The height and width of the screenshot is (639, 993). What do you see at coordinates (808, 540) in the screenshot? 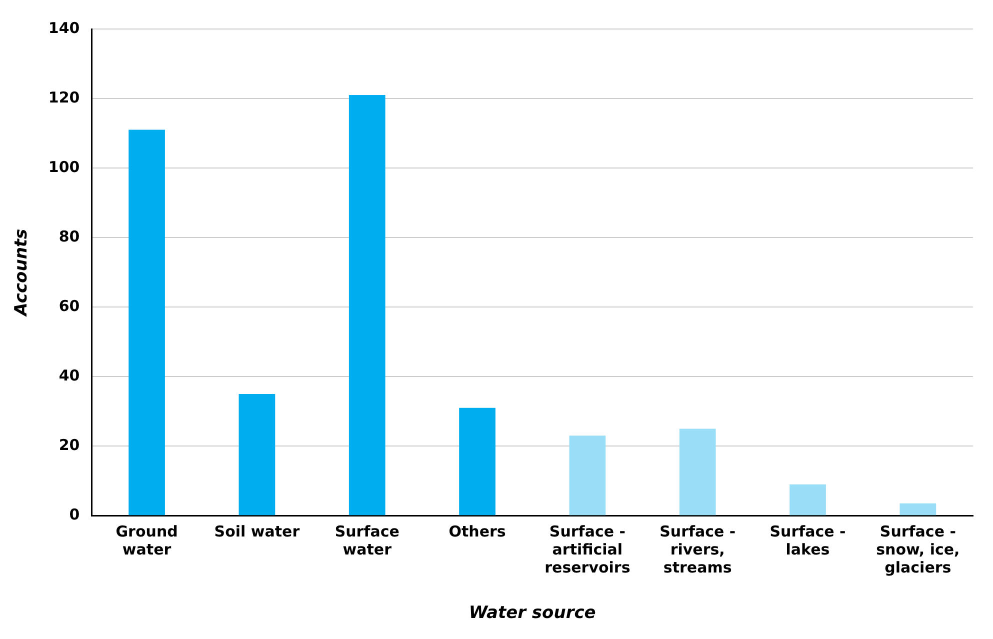
I see `x-tick-label: Surface - lakes` at bounding box center [808, 540].